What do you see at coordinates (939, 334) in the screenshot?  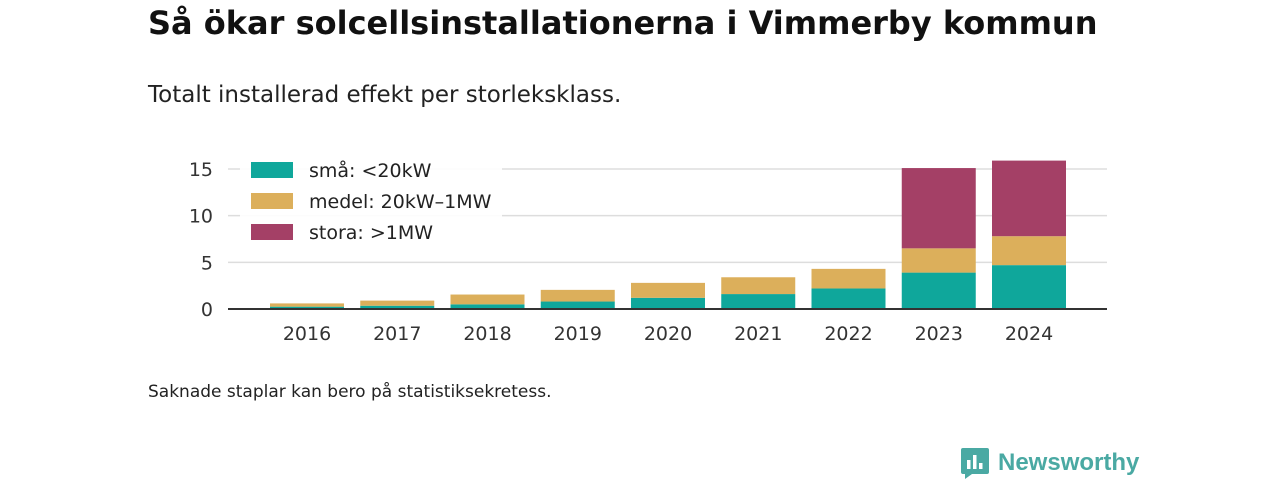 I see `x-tick-label: 2023` at bounding box center [939, 334].